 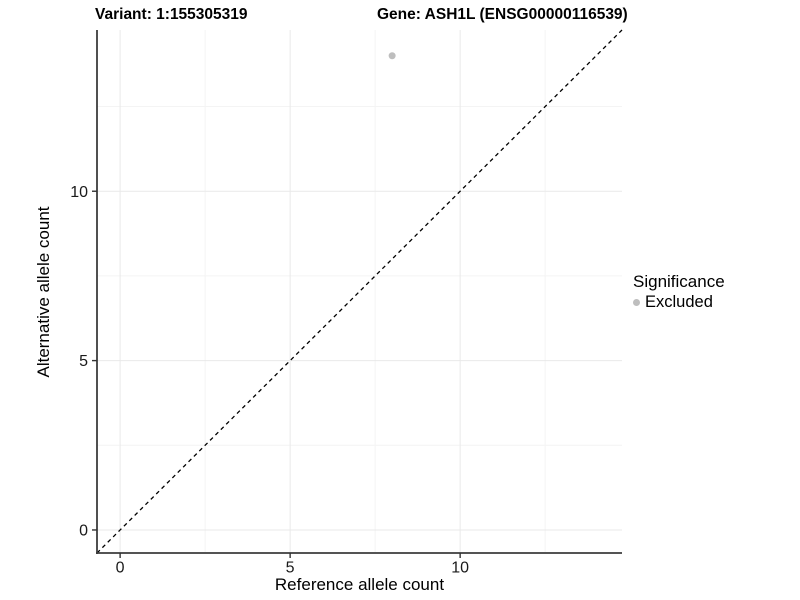 I want to click on plot-title-gene: Gene: ASH1L (ENSG00000116539), so click(x=502, y=14).